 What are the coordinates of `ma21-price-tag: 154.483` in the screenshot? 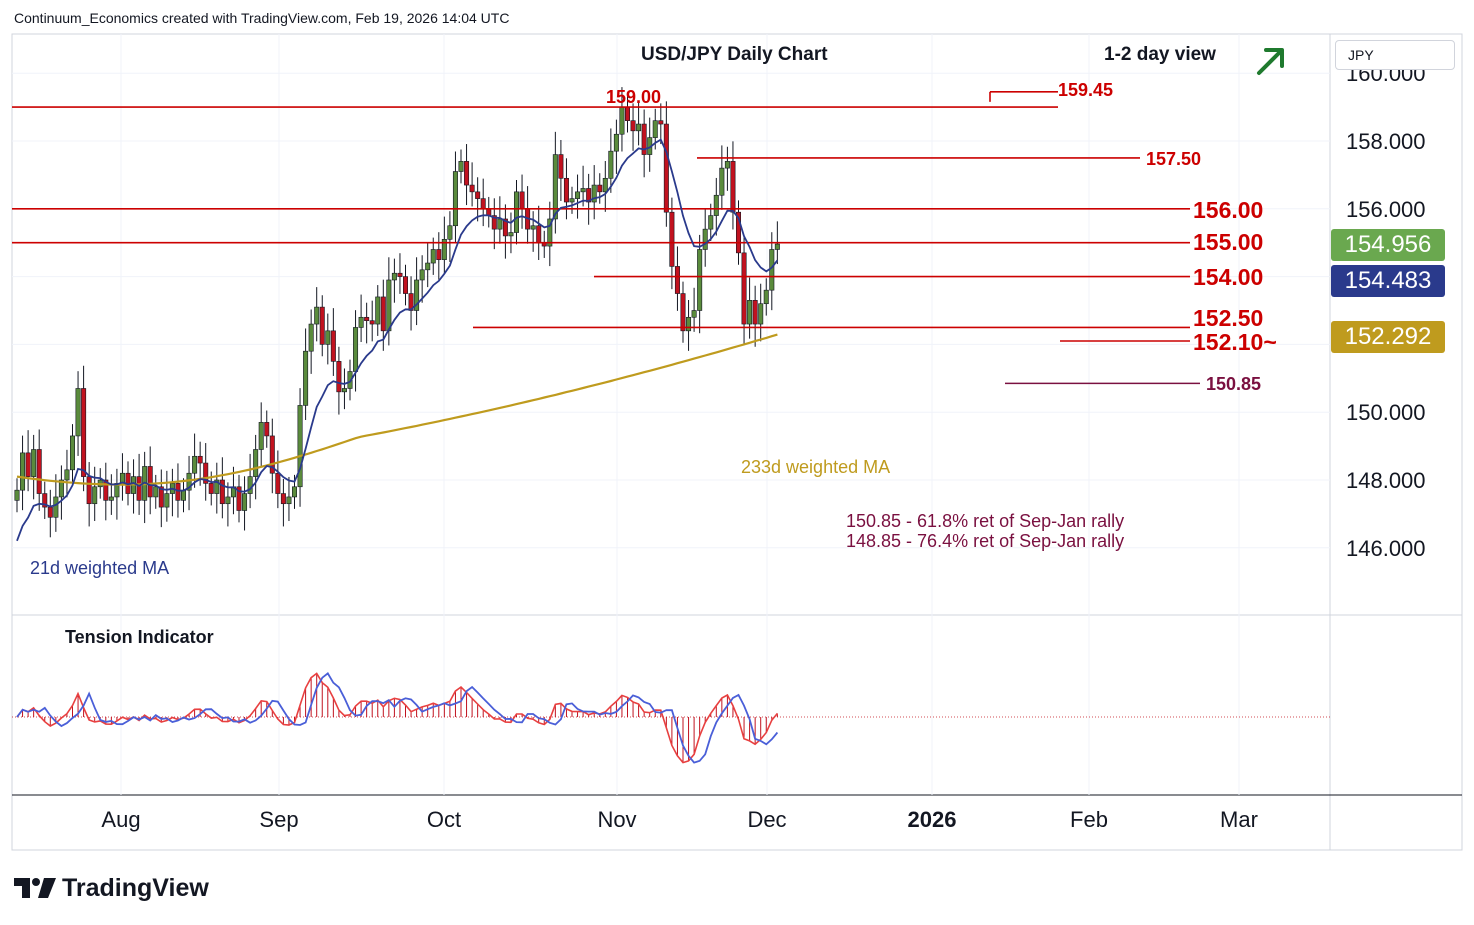 It's located at (1388, 281).